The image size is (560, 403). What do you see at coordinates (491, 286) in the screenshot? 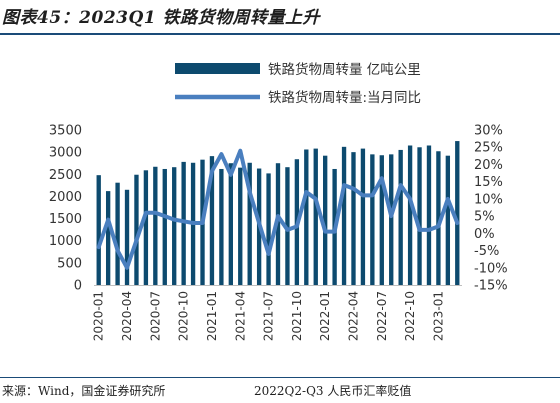
I see `y-right-tick-label: -15%` at bounding box center [491, 286].